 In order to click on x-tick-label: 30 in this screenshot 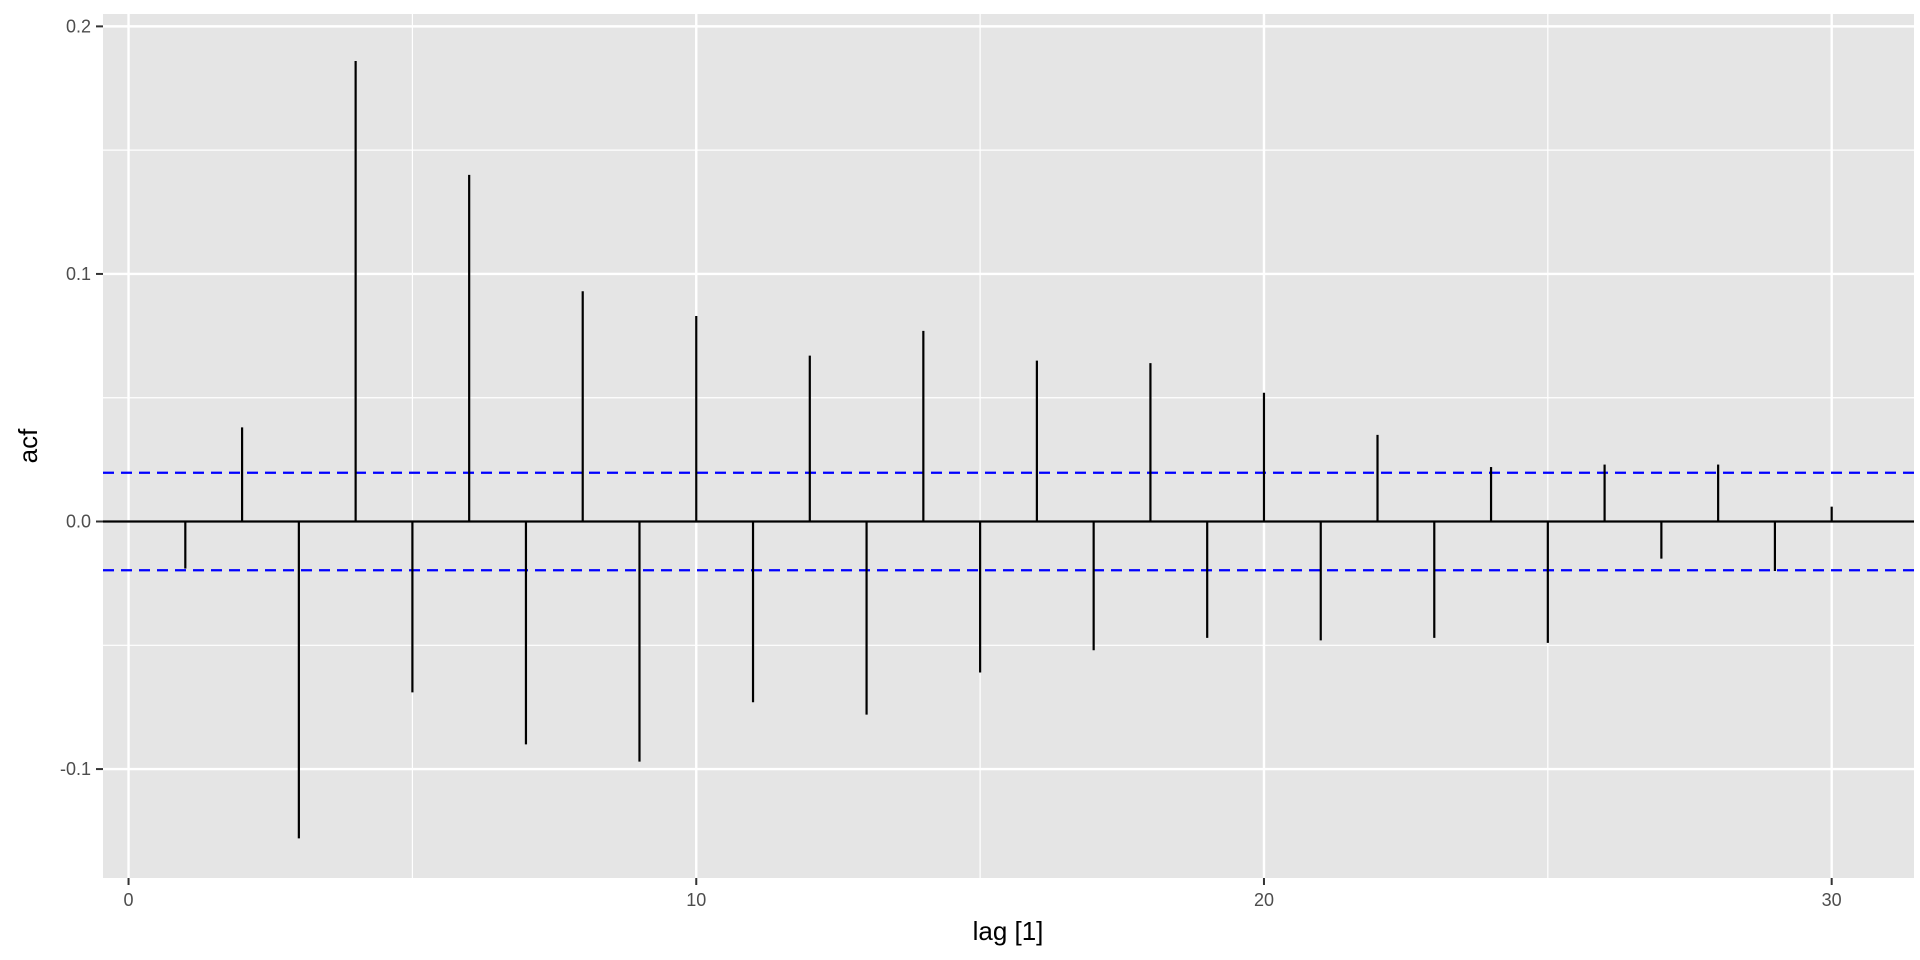, I will do `click(1832, 900)`.